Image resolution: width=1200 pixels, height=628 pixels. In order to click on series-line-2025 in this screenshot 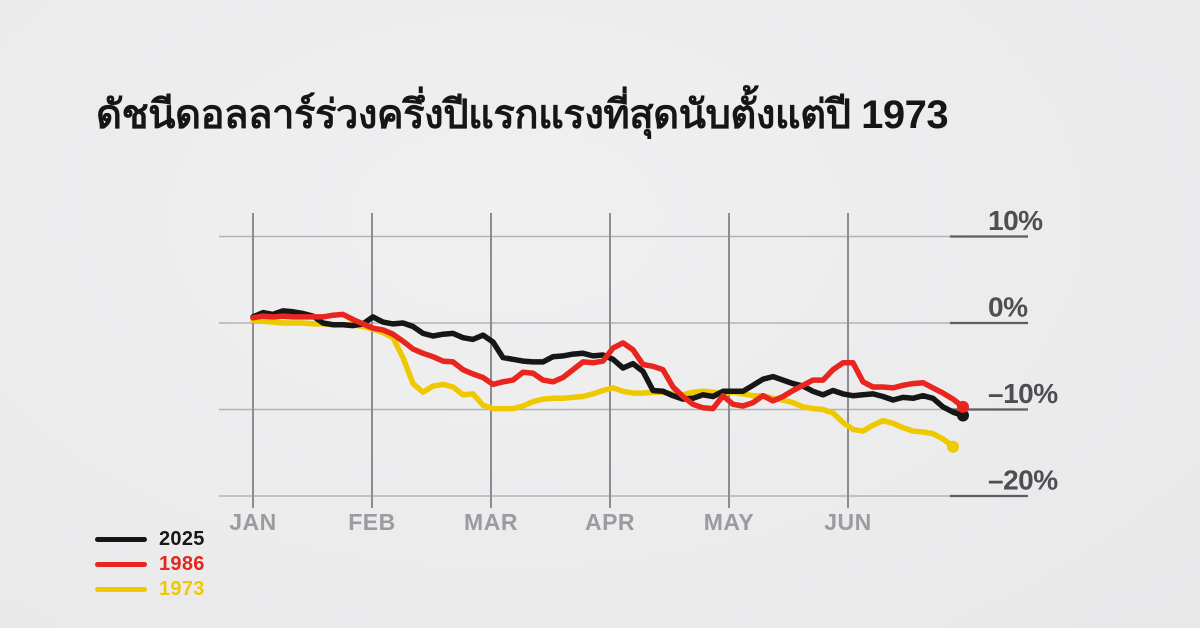, I will do `click(608, 363)`.